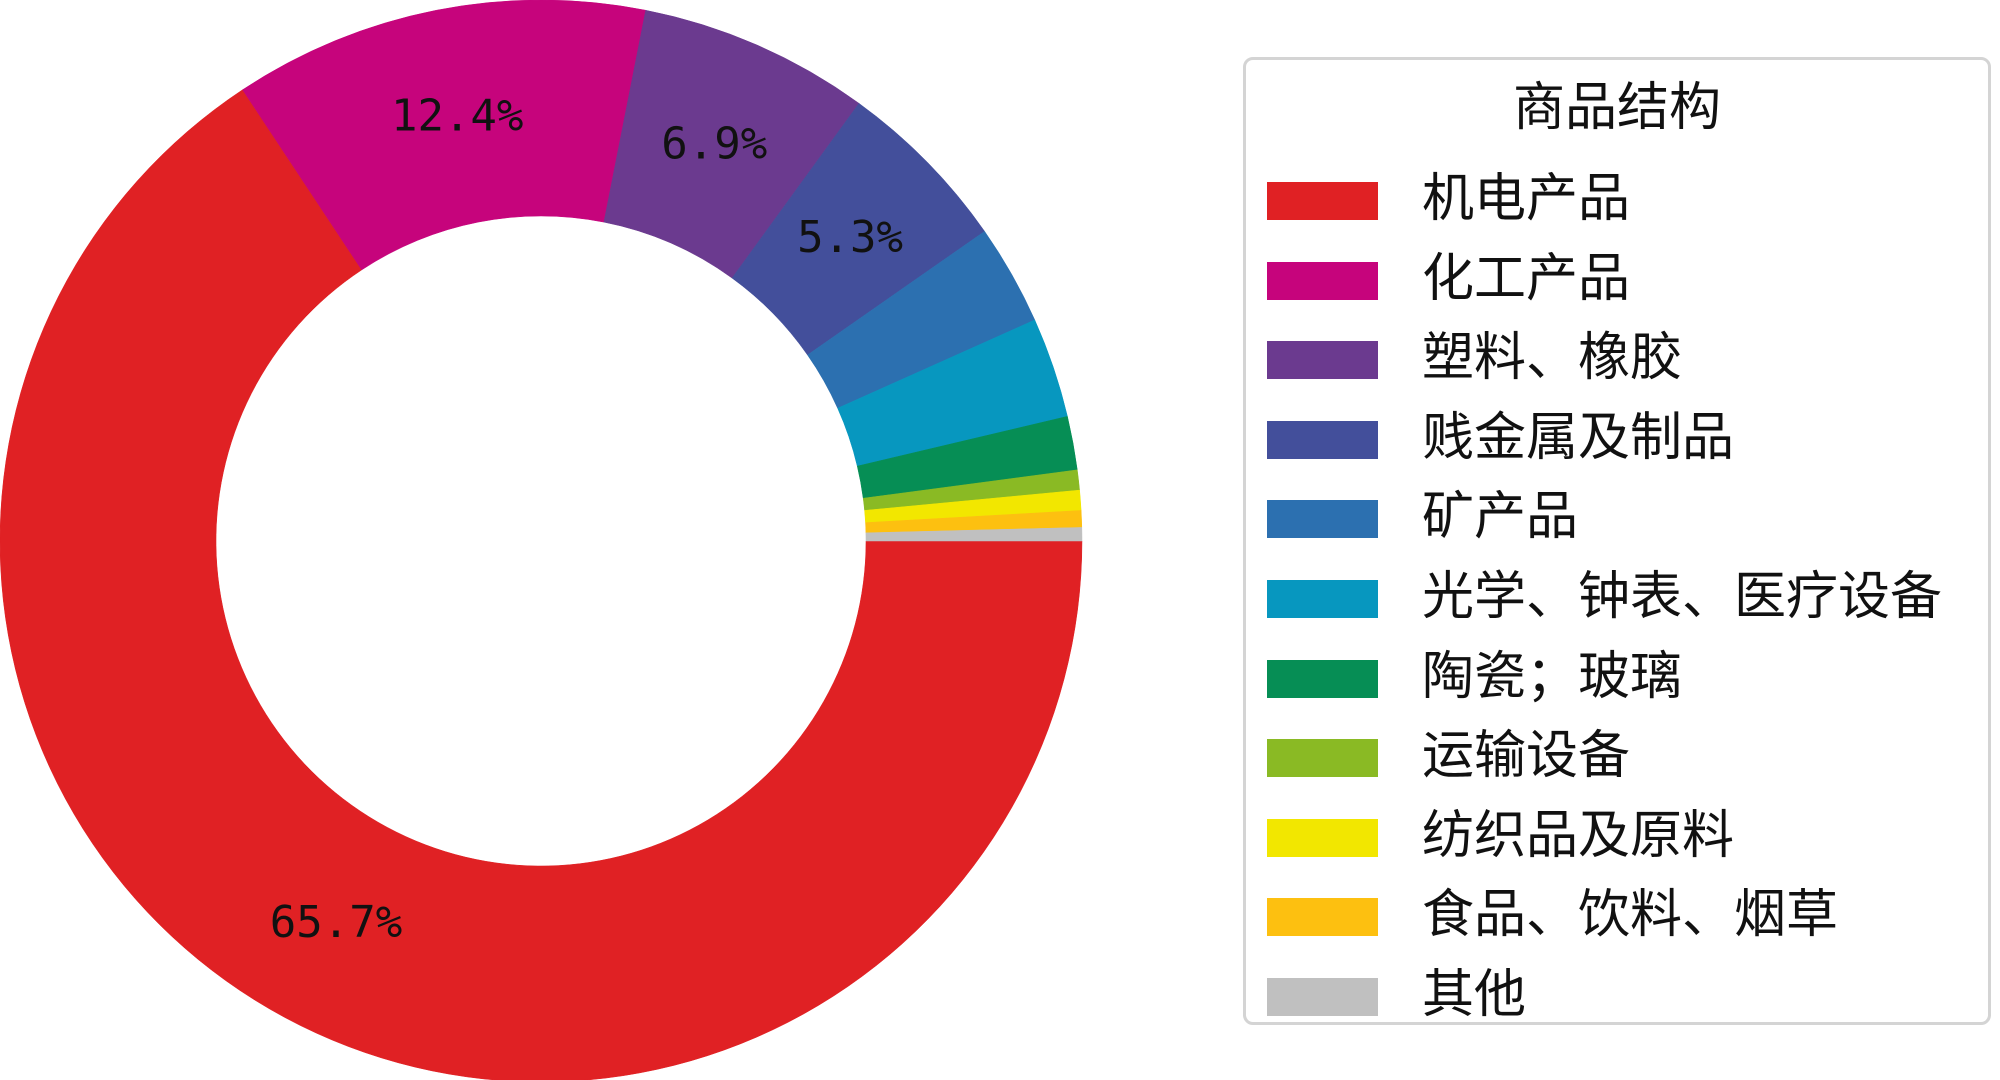 This screenshot has height=1080, width=2000. Describe the element at coordinates (457, 116) in the screenshot. I see `slice-percent-label-1: 12.4%` at that location.